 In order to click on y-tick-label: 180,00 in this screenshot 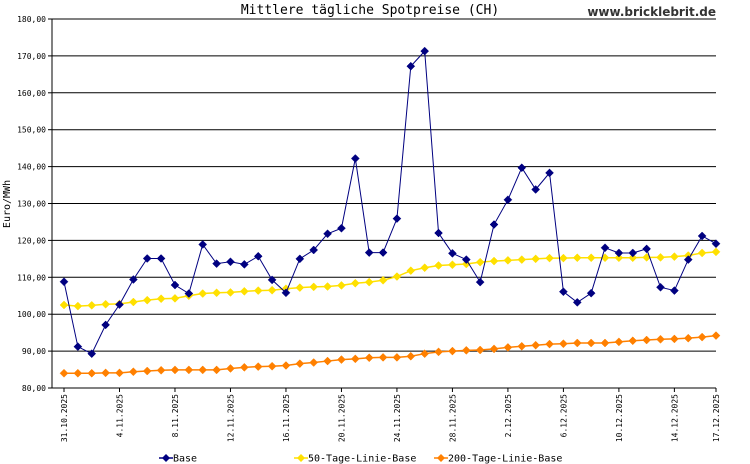, I will do `click(31, 19)`.